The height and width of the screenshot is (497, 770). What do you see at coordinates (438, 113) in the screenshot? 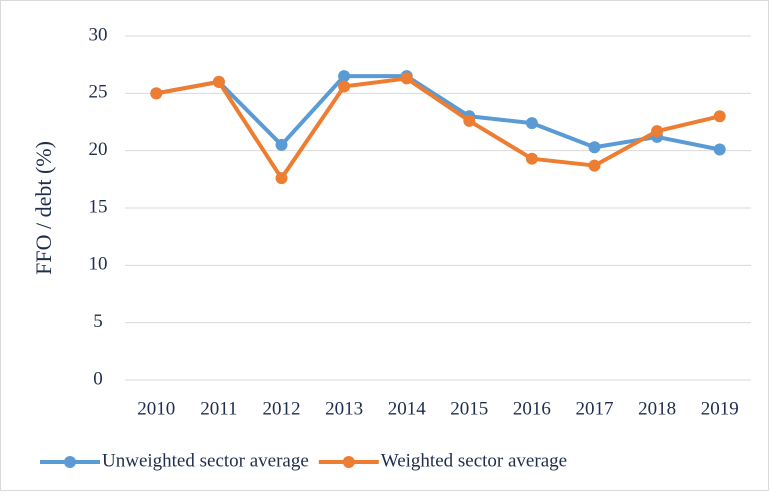
I see `series-line` at bounding box center [438, 113].